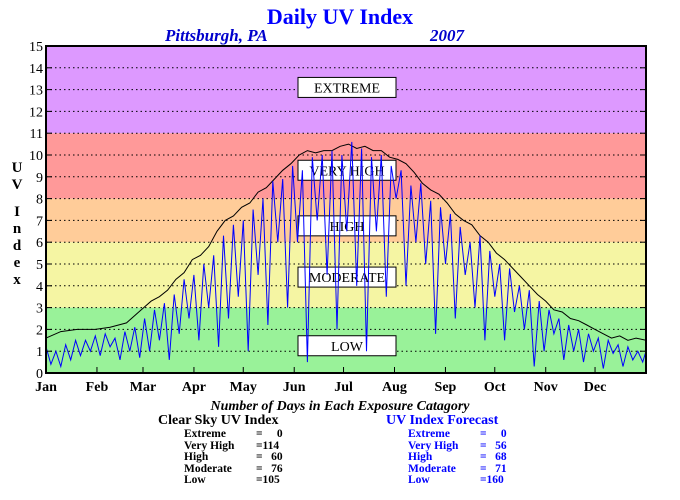 The height and width of the screenshot is (500, 680). I want to click on band-label-low: LOW, so click(347, 346).